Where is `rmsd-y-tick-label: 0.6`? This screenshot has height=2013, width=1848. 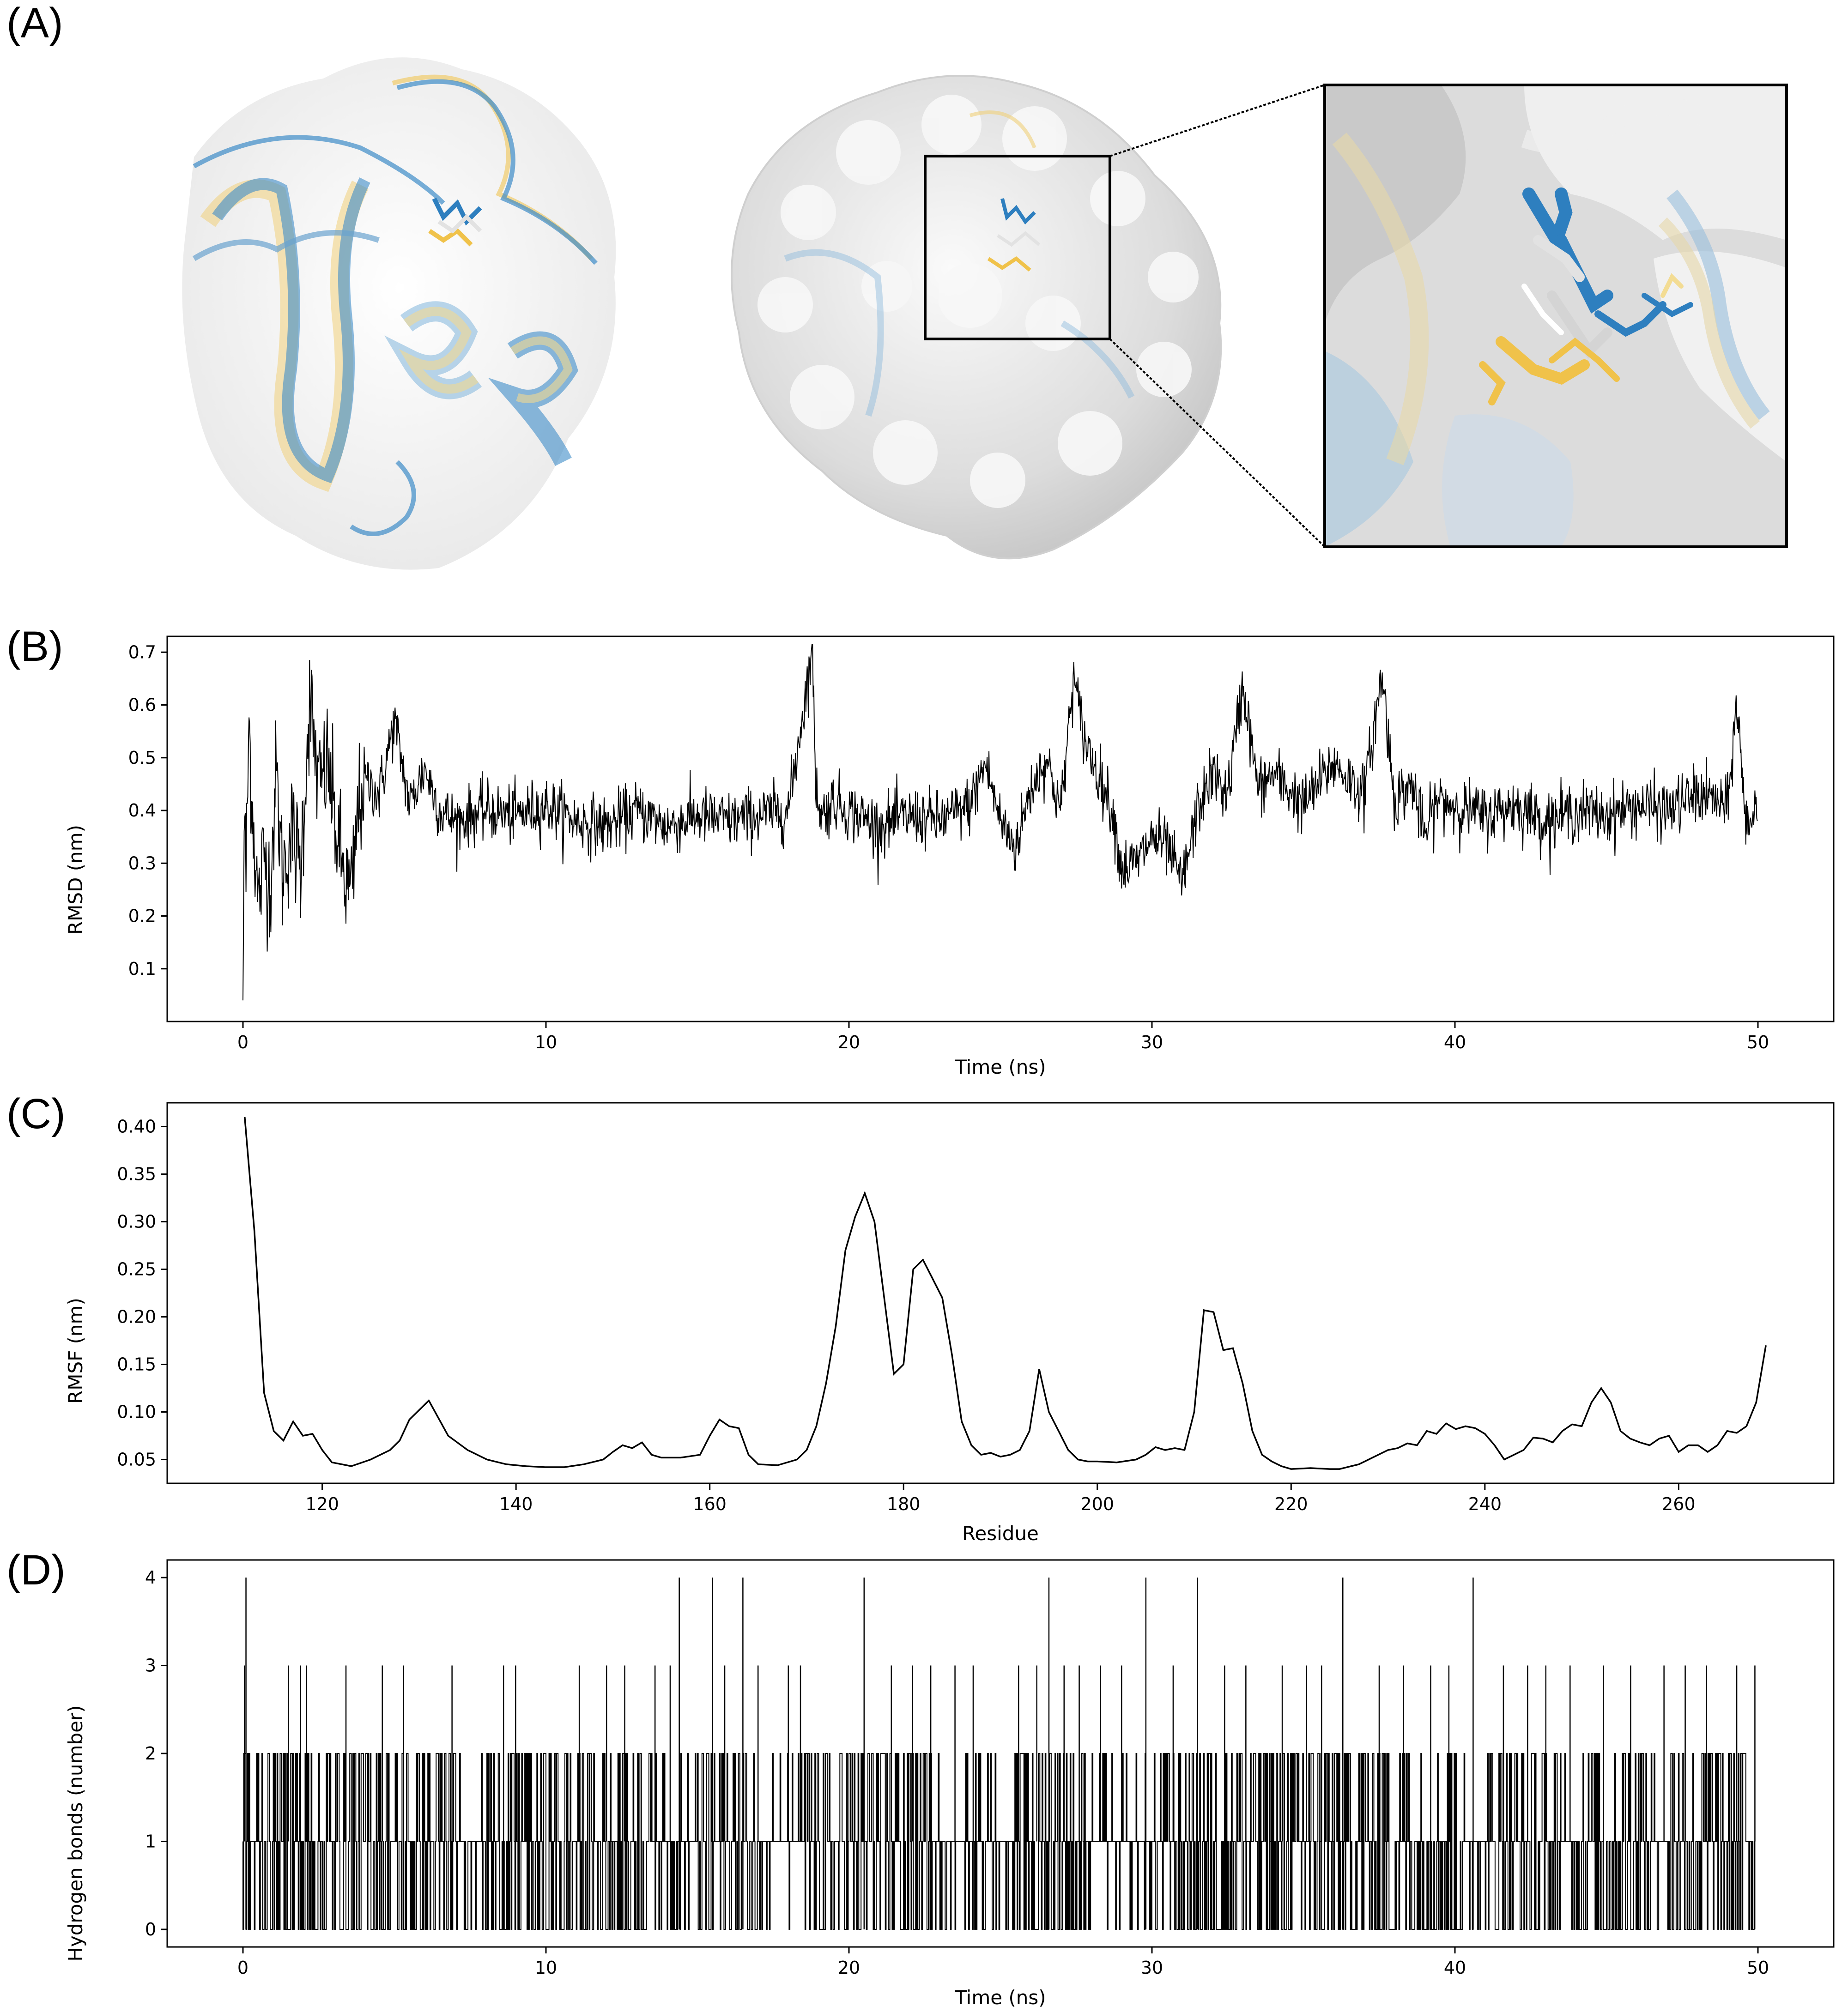 rmsd-y-tick-label: 0.6 is located at coordinates (142, 705).